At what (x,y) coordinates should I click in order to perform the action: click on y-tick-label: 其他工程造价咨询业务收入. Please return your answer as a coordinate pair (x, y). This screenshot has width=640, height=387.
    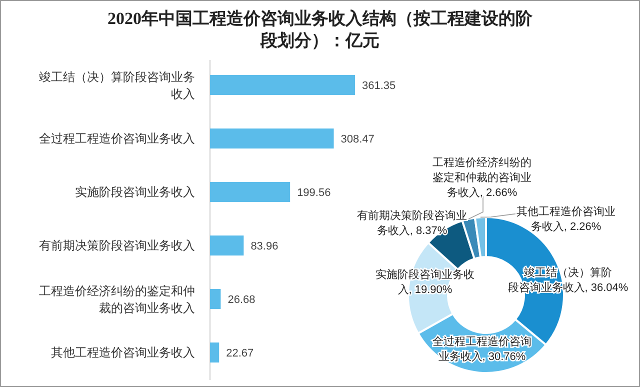
    Looking at the image, I should click on (123, 353).